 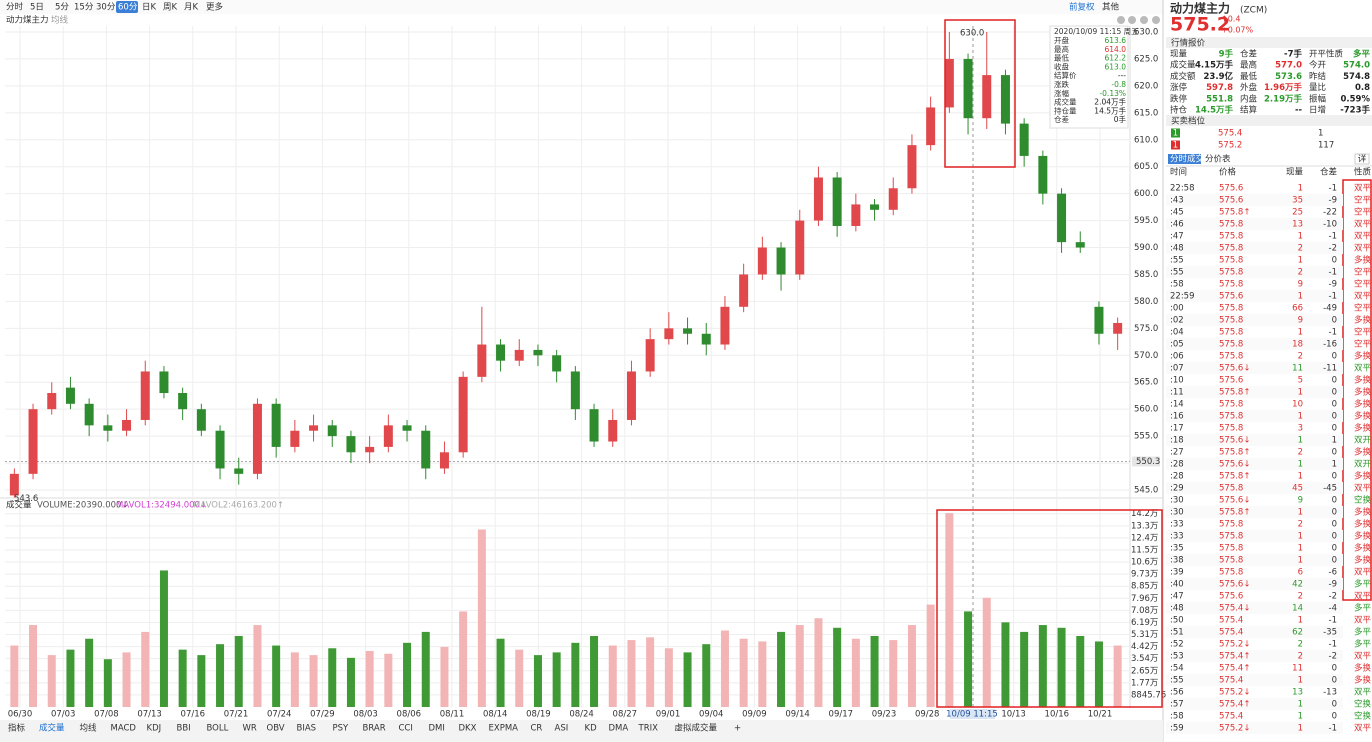 I want to click on period-button: 周K, so click(x=170, y=8).